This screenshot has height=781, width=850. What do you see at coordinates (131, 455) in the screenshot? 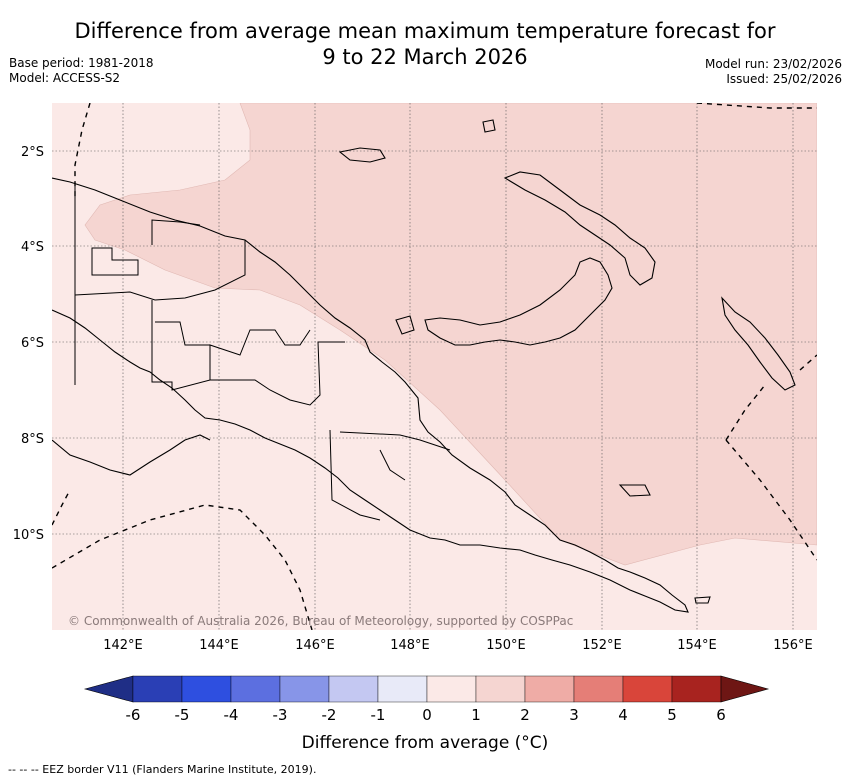
I see `gulf-coast` at bounding box center [131, 455].